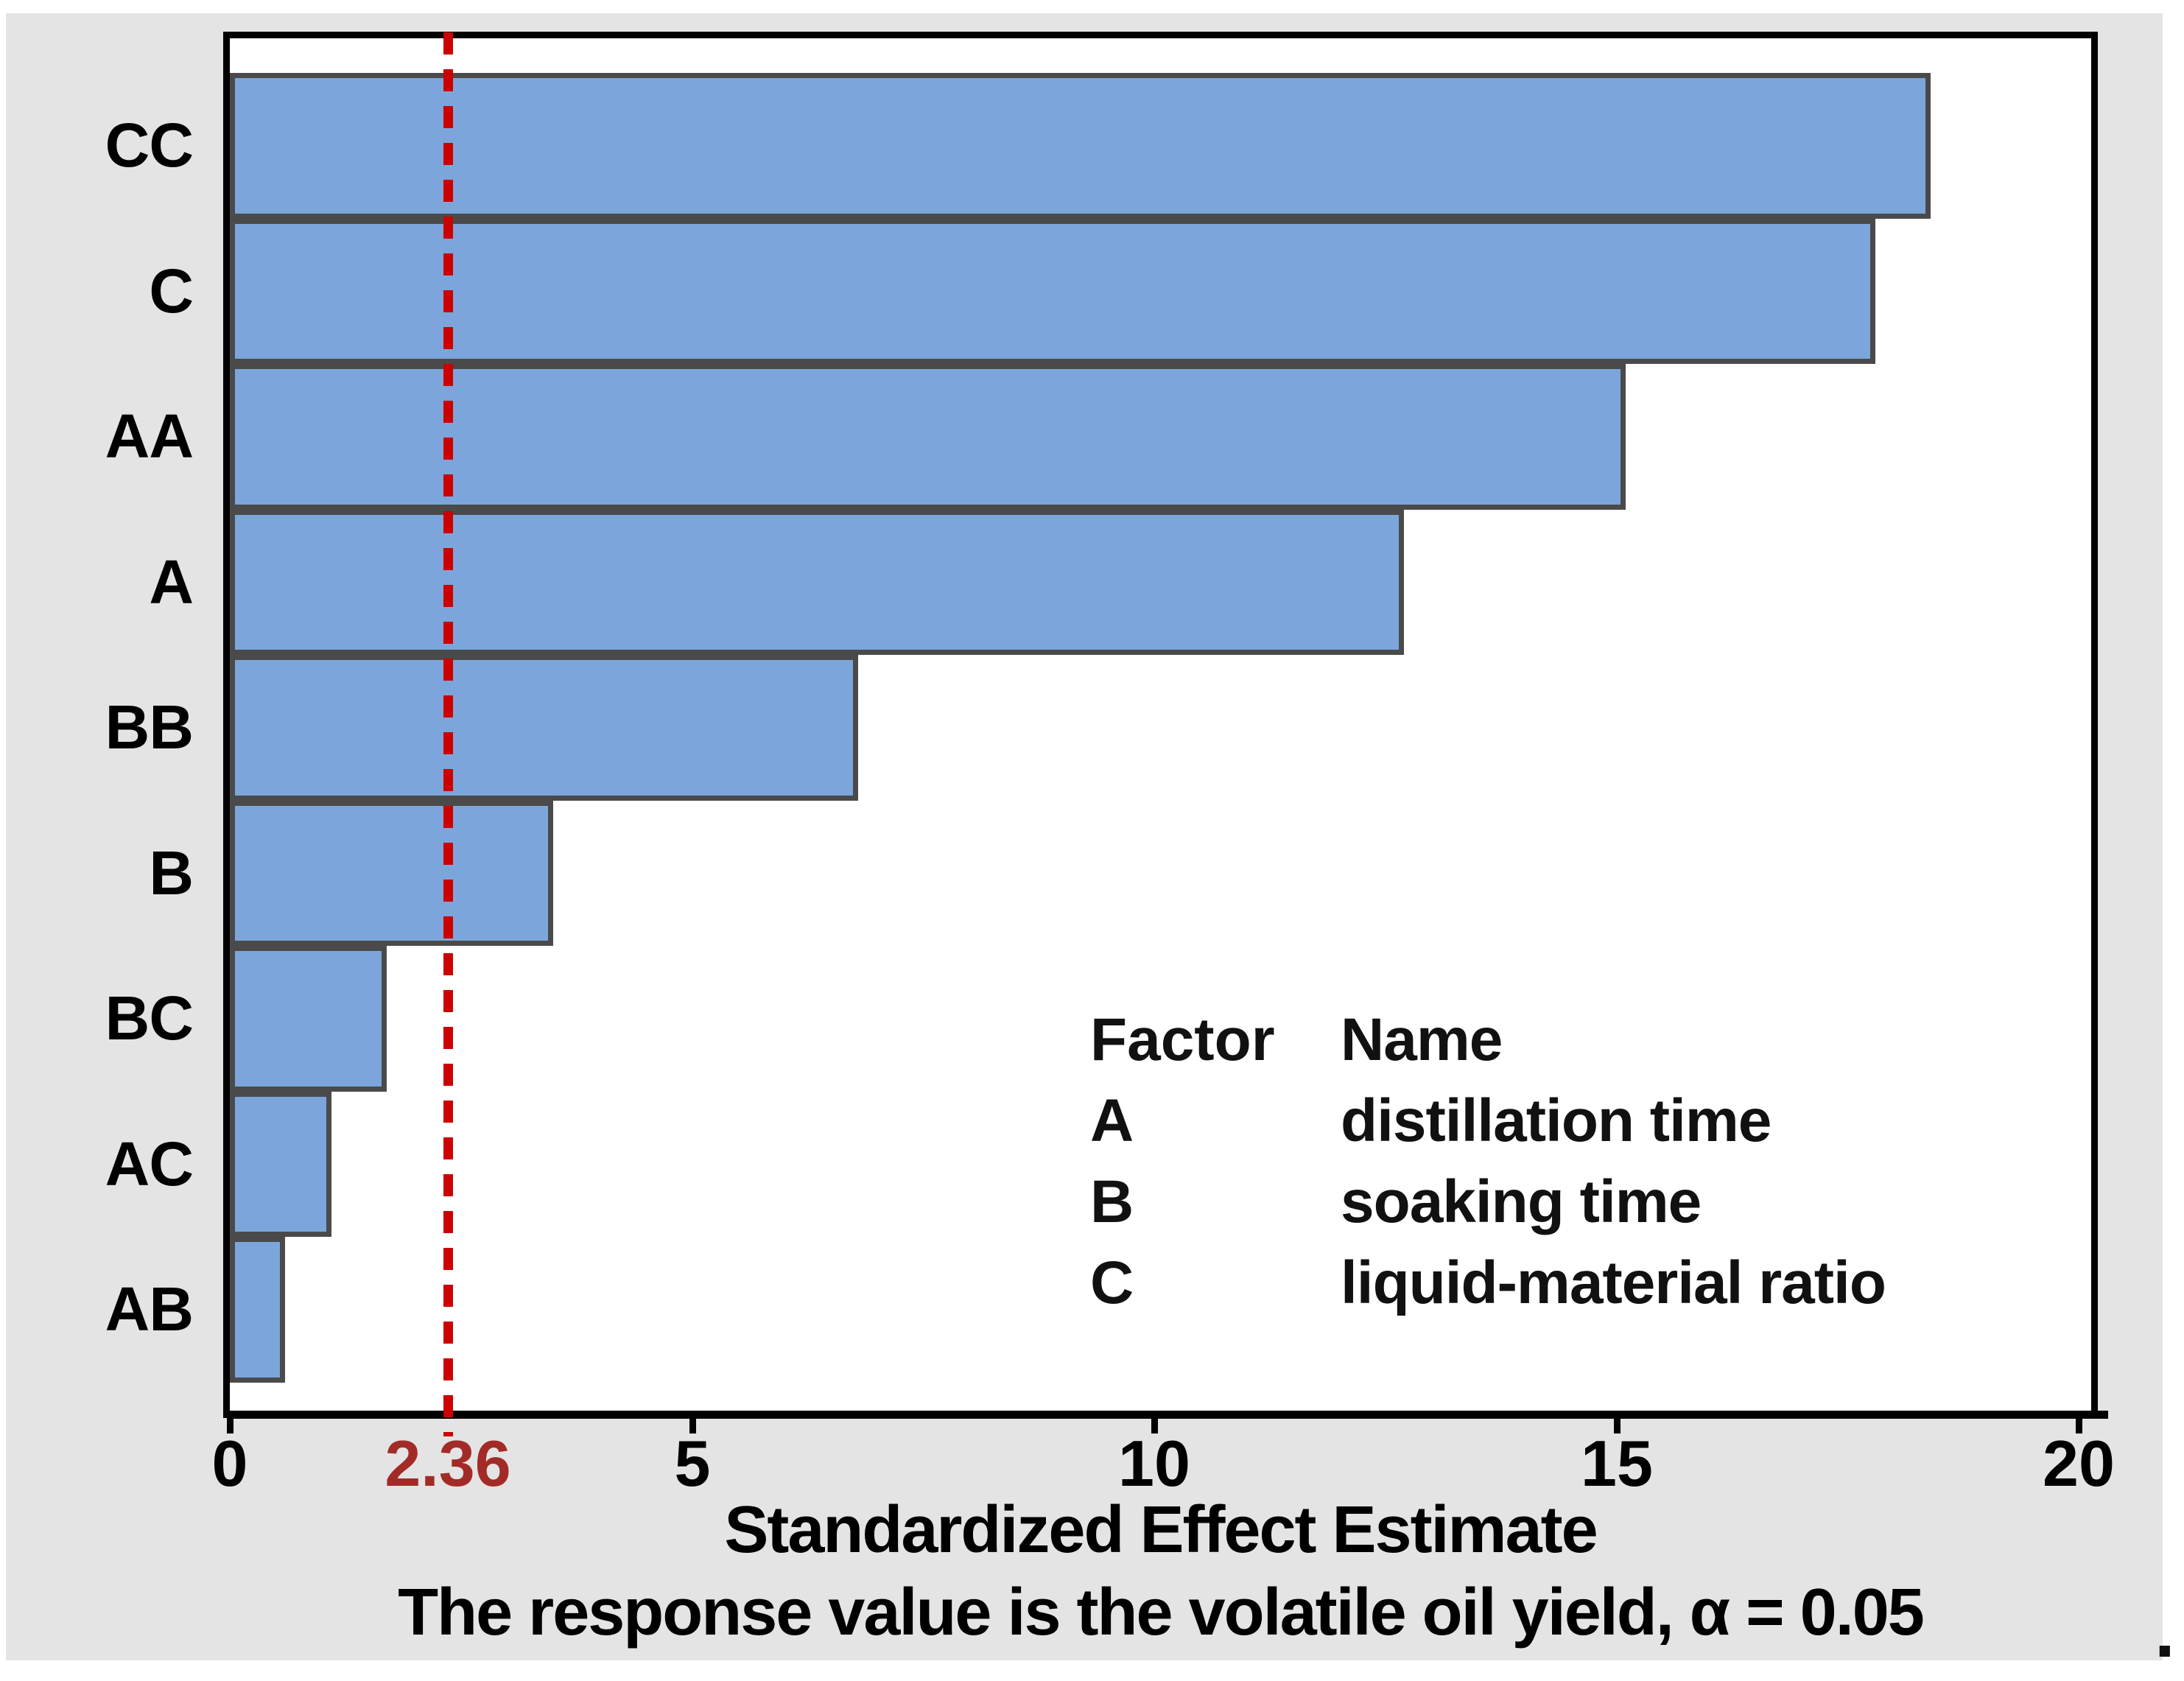 Image resolution: width=2184 pixels, height=1681 pixels. What do you see at coordinates (1168, 1415) in the screenshot?
I see `x-axis-line` at bounding box center [1168, 1415].